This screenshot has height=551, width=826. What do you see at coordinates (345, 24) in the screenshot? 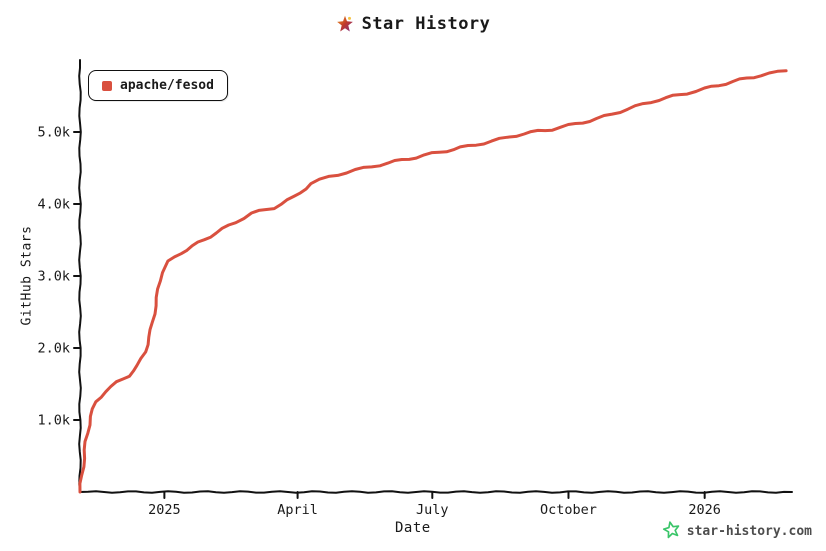
I see `star-history-logo-icon` at bounding box center [345, 24].